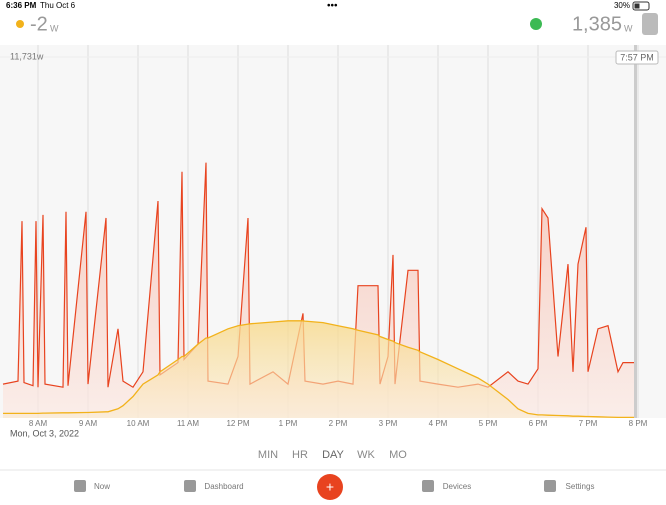  What do you see at coordinates (580, 486) in the screenshot?
I see `tab-label: Settings` at bounding box center [580, 486].